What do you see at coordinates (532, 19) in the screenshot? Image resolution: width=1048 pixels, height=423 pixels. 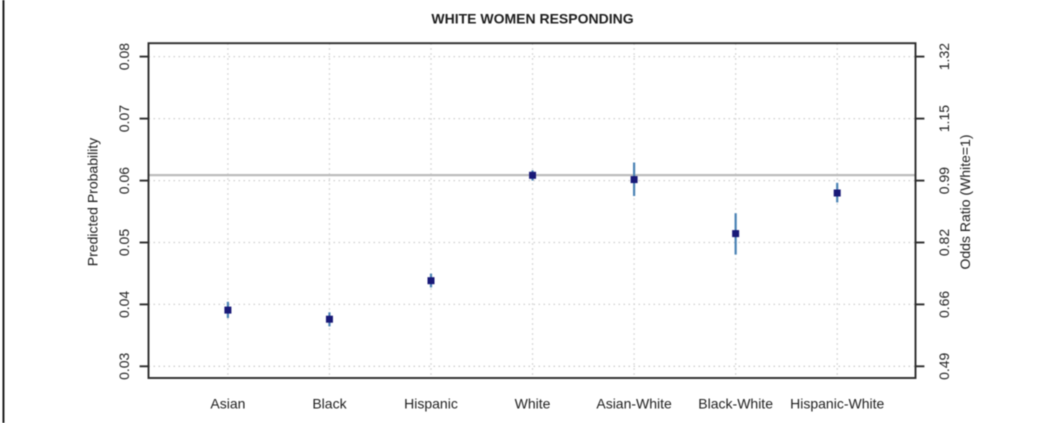 I see `svg-text: WHITE WOMEN RESPONDING` at bounding box center [532, 19].